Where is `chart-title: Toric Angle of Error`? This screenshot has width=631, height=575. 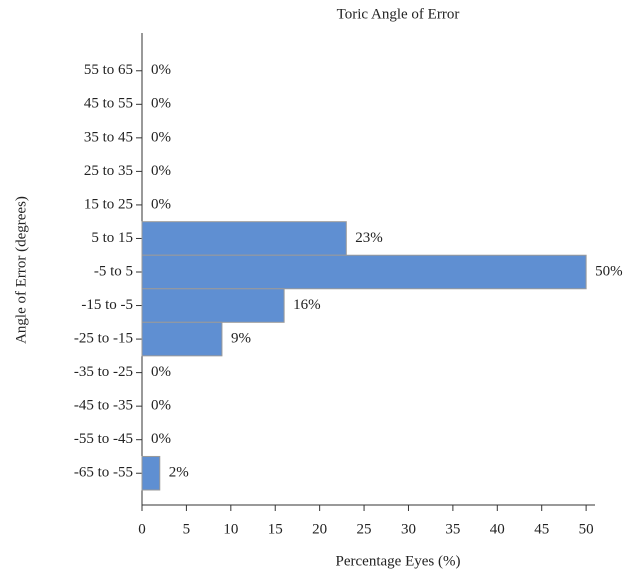 chart-title: Toric Angle of Error is located at coordinates (398, 14).